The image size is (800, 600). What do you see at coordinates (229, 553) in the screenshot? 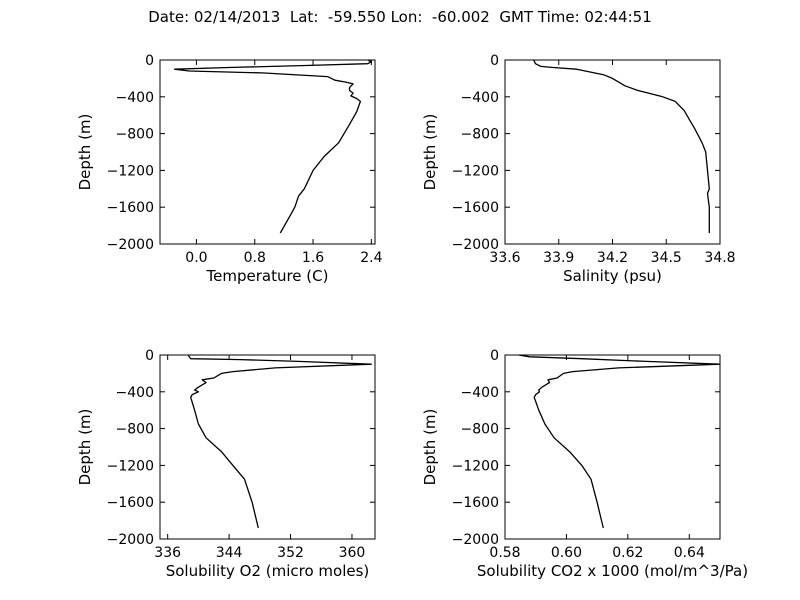
I see `x-tick-label: 344` at bounding box center [229, 553].